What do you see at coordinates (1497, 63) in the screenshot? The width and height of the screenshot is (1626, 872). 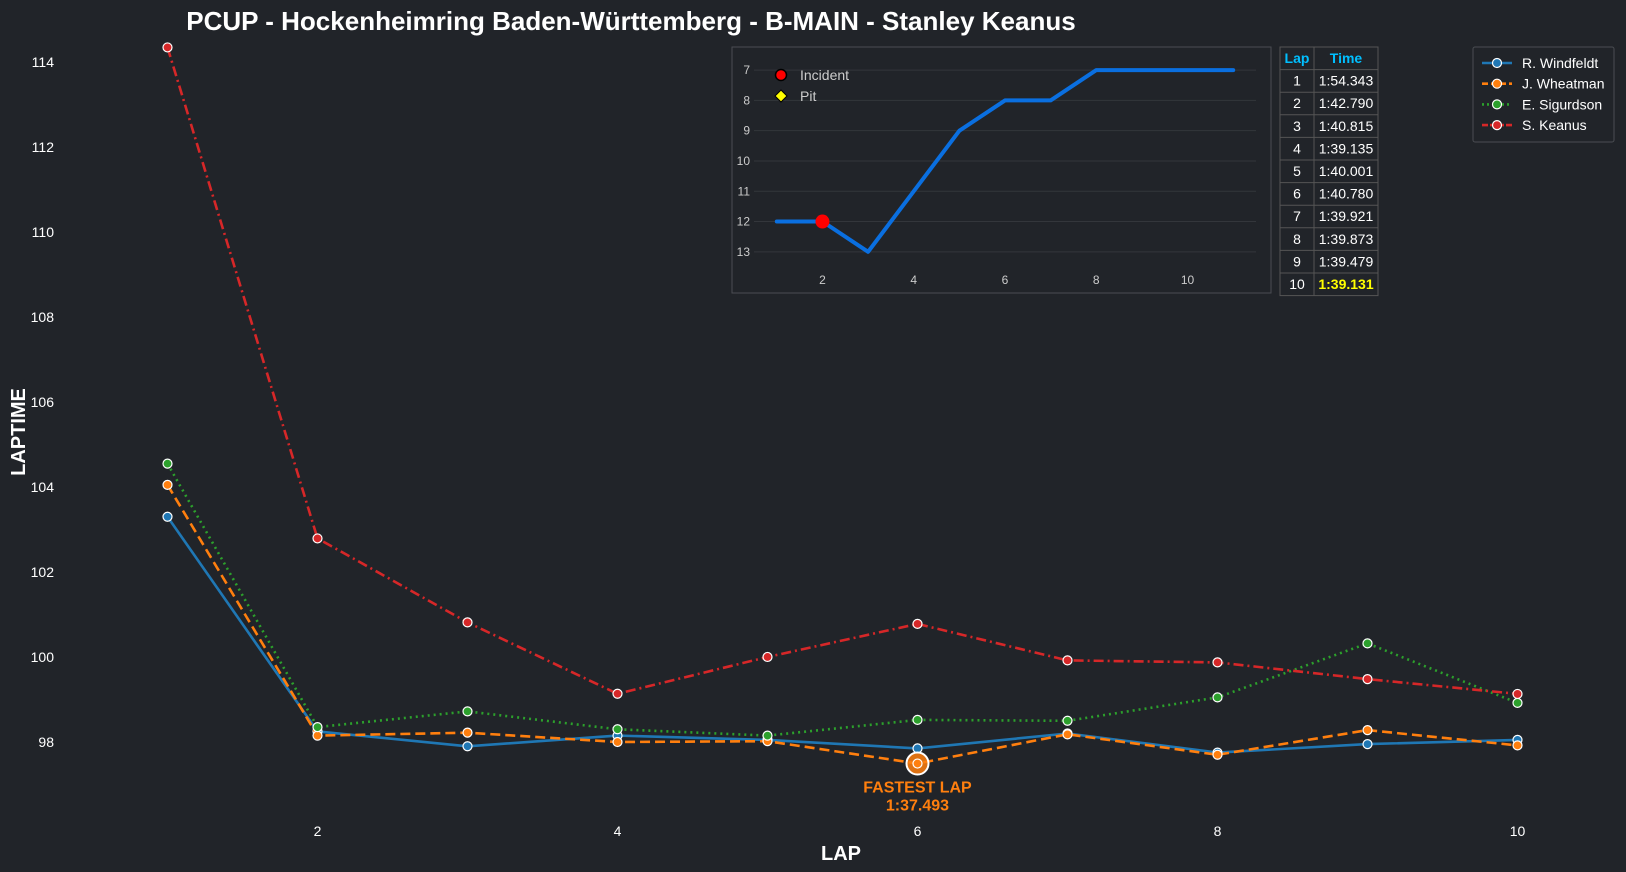 I see `legend-marker-r-windfeldt` at bounding box center [1497, 63].